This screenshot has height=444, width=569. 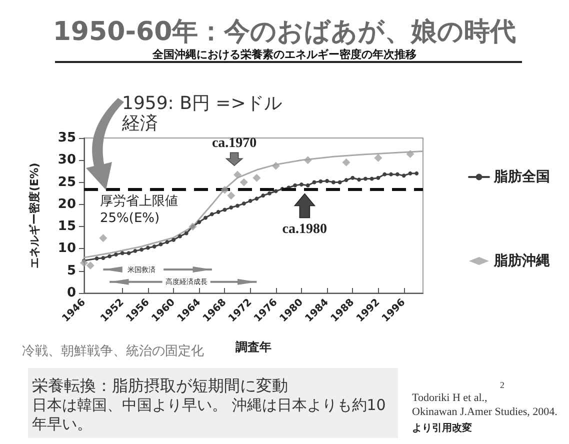 What do you see at coordinates (67, 248) in the screenshot?
I see `y-tick-label: 10` at bounding box center [67, 248].